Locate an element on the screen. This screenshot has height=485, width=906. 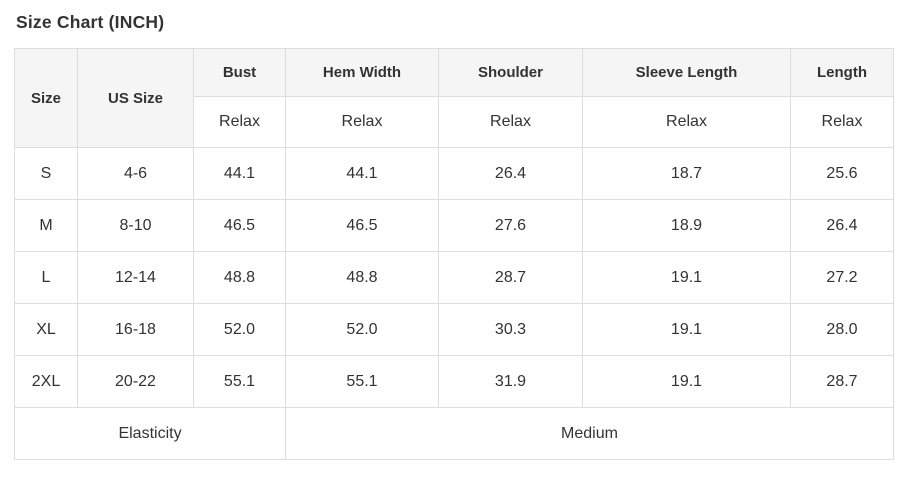
shoulder-value: 30.3 is located at coordinates (510, 329).